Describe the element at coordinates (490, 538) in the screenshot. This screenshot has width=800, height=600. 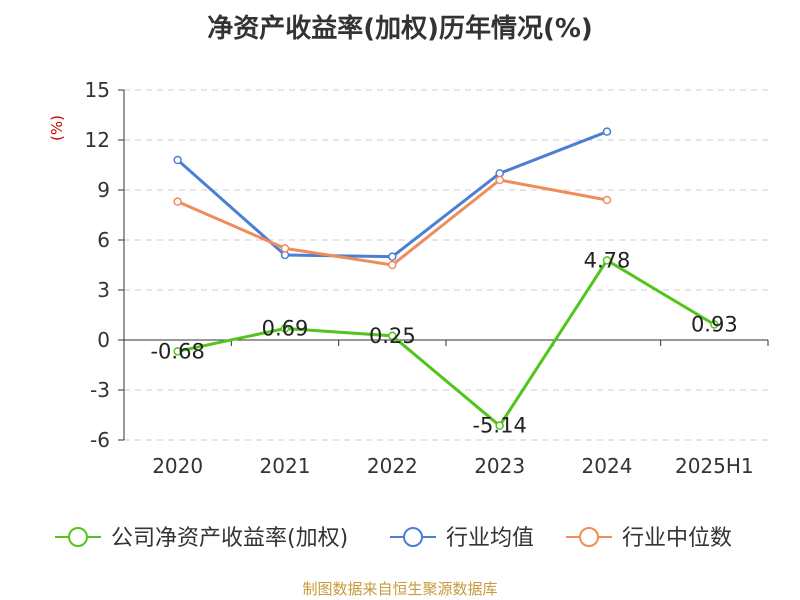
I see `legend-label: 行业均值` at that location.